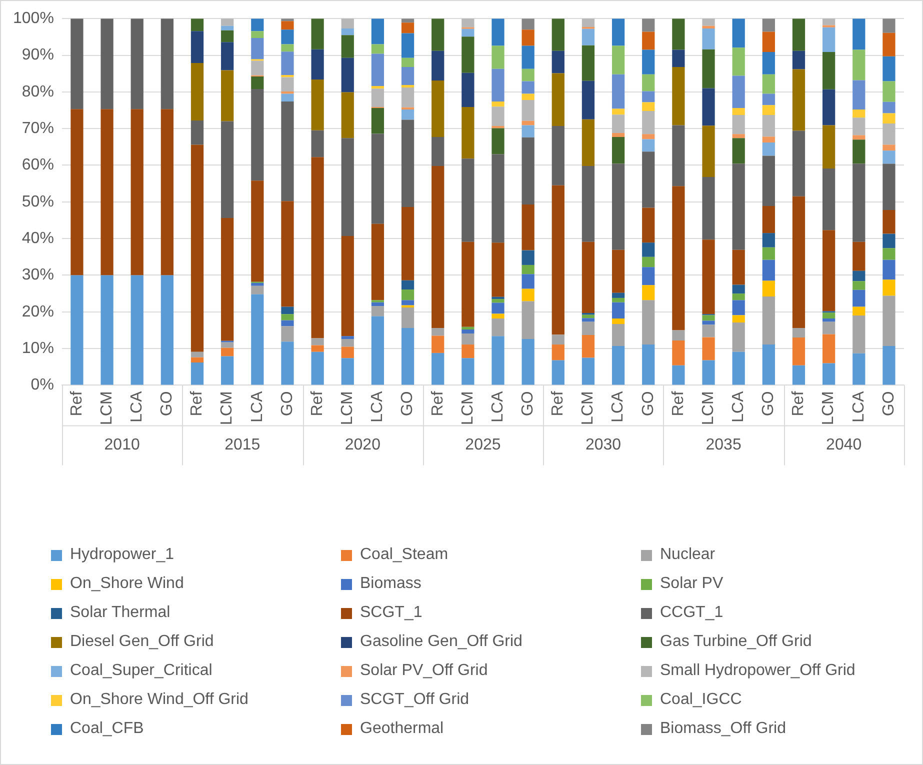 Image resolution: width=923 pixels, height=765 pixels. What do you see at coordinates (701, 700) in the screenshot?
I see `legend-label: Coal_IGCC` at bounding box center [701, 700].